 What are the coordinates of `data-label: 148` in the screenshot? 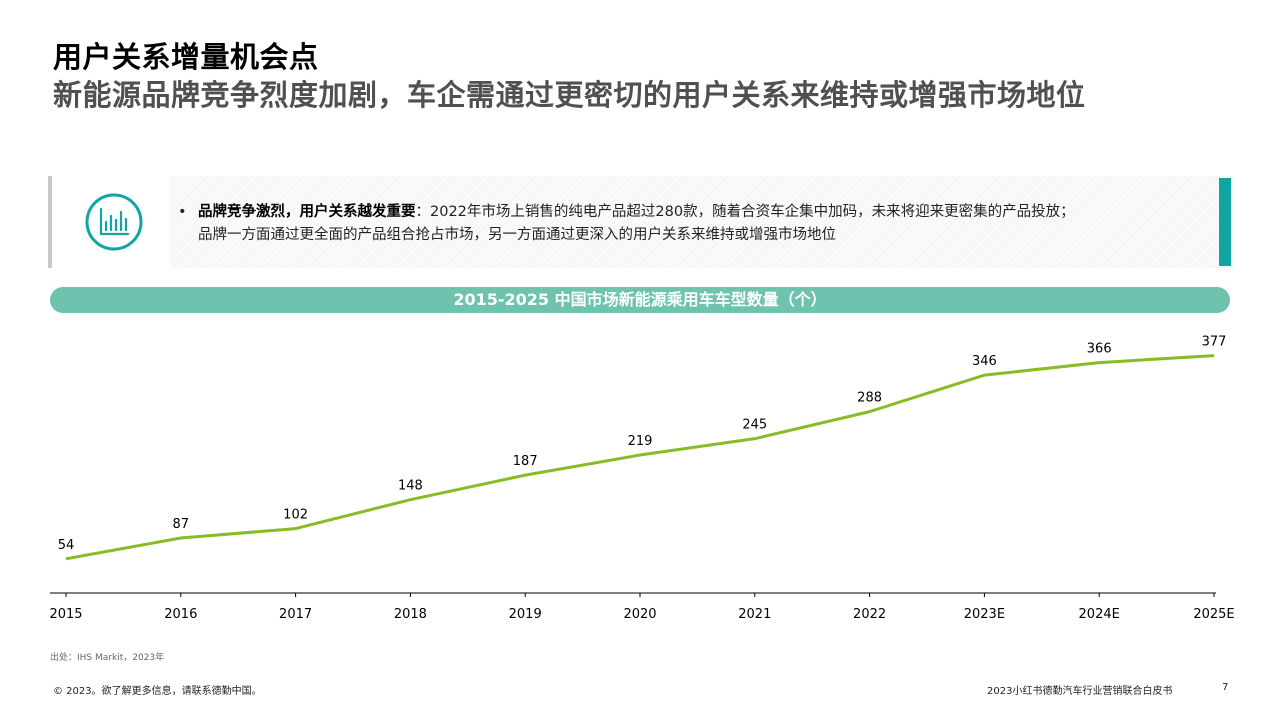 It's located at (410, 486).